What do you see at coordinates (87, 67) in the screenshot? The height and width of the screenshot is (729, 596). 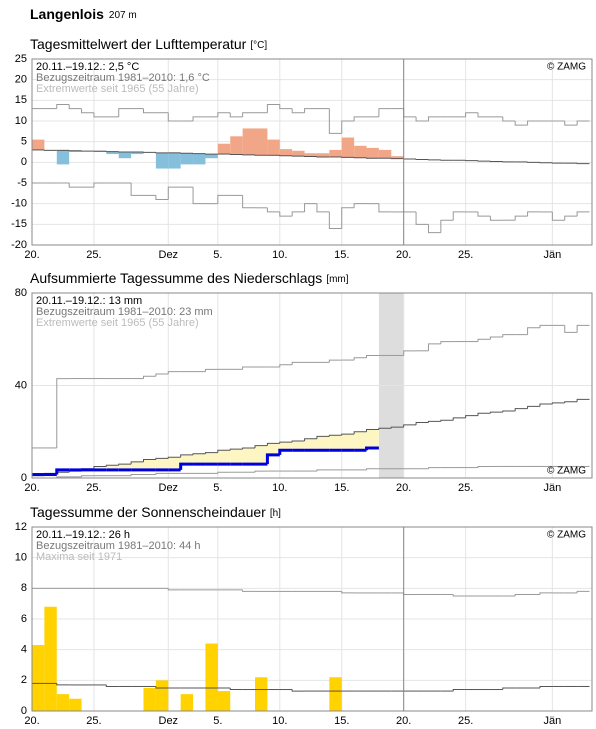 I see `info-period: 20.11.–19.12.: 2,5 °C` at bounding box center [87, 67].